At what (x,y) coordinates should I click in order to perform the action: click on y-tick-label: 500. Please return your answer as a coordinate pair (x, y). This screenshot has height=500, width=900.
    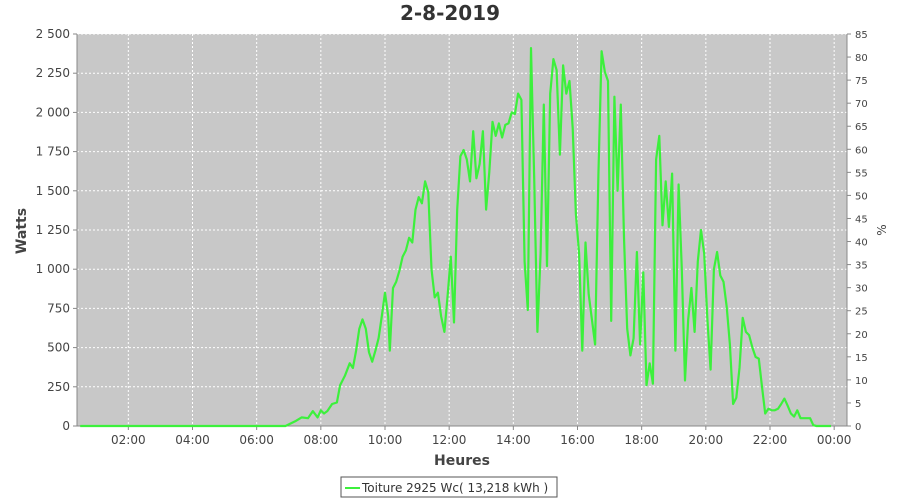
    Looking at the image, I should click on (58, 348).